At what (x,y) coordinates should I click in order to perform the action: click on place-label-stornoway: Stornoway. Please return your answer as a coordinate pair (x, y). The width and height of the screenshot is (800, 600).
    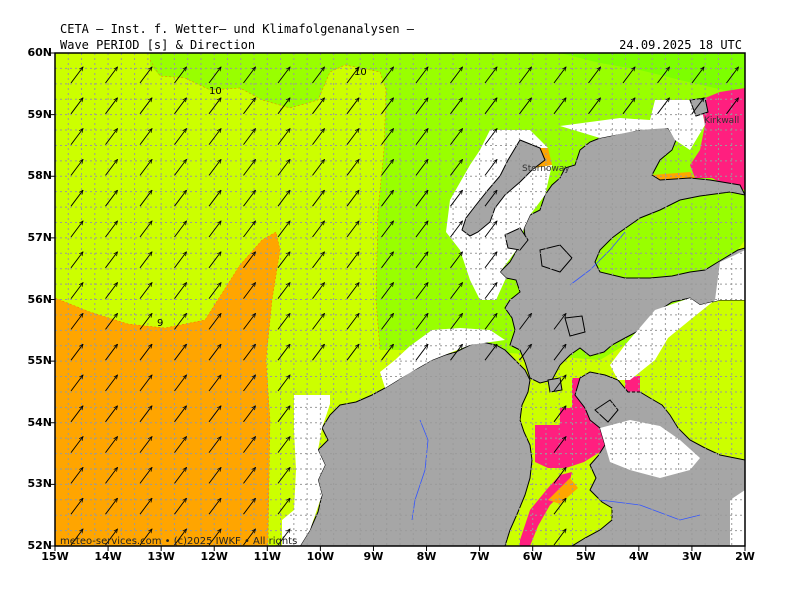
    Looking at the image, I should click on (546, 169).